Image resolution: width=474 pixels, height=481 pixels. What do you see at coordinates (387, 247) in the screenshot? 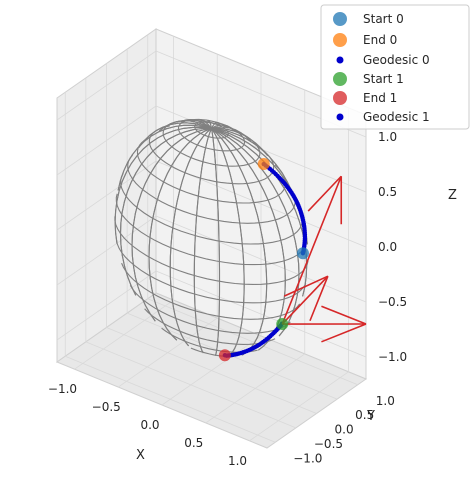
I see `z-tick-label: 0.0` at bounding box center [387, 247].